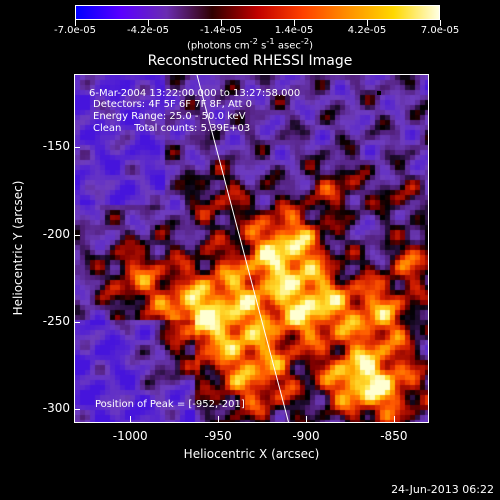 This screenshot has height=500, width=500. I want to click on y-tick-label: -150, so click(56, 146).